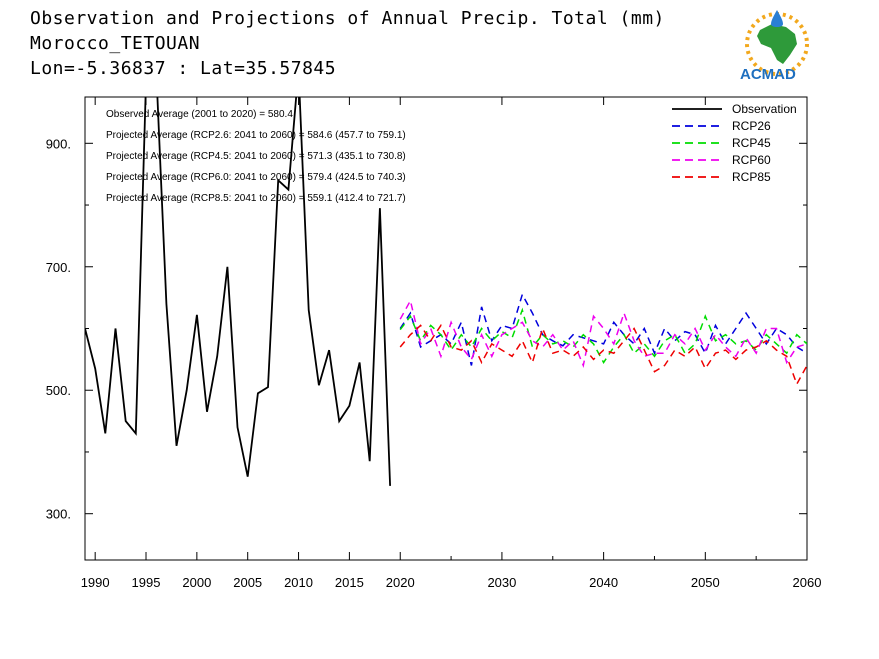 The height and width of the screenshot is (659, 879). I want to click on x-tick-label: 2015, so click(349, 582).